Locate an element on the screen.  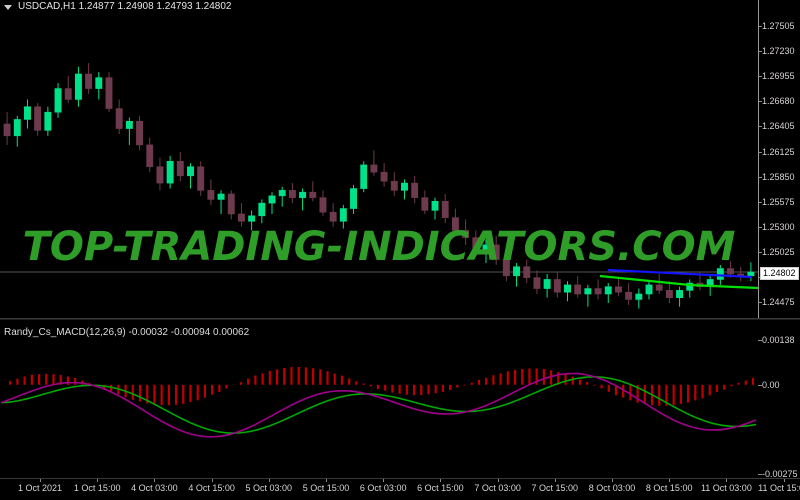
chevron-down-icon is located at coordinates (8, 7).